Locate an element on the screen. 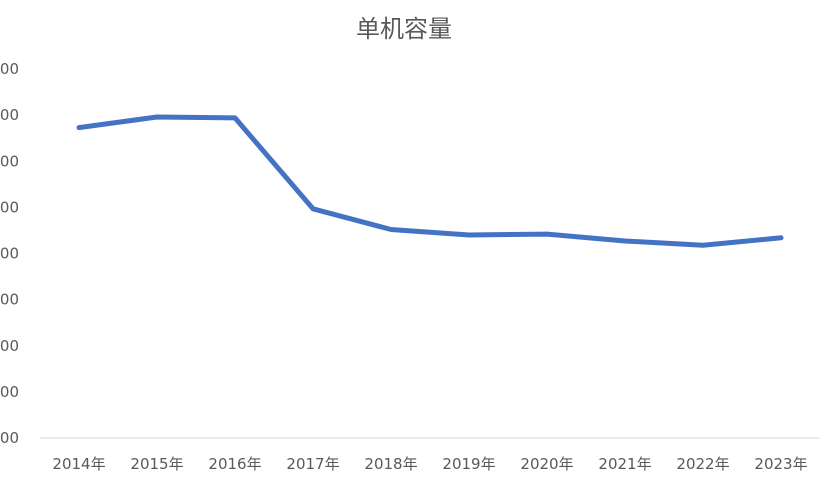 The width and height of the screenshot is (825, 477). chart-title: 单机容量 is located at coordinates (404, 29).